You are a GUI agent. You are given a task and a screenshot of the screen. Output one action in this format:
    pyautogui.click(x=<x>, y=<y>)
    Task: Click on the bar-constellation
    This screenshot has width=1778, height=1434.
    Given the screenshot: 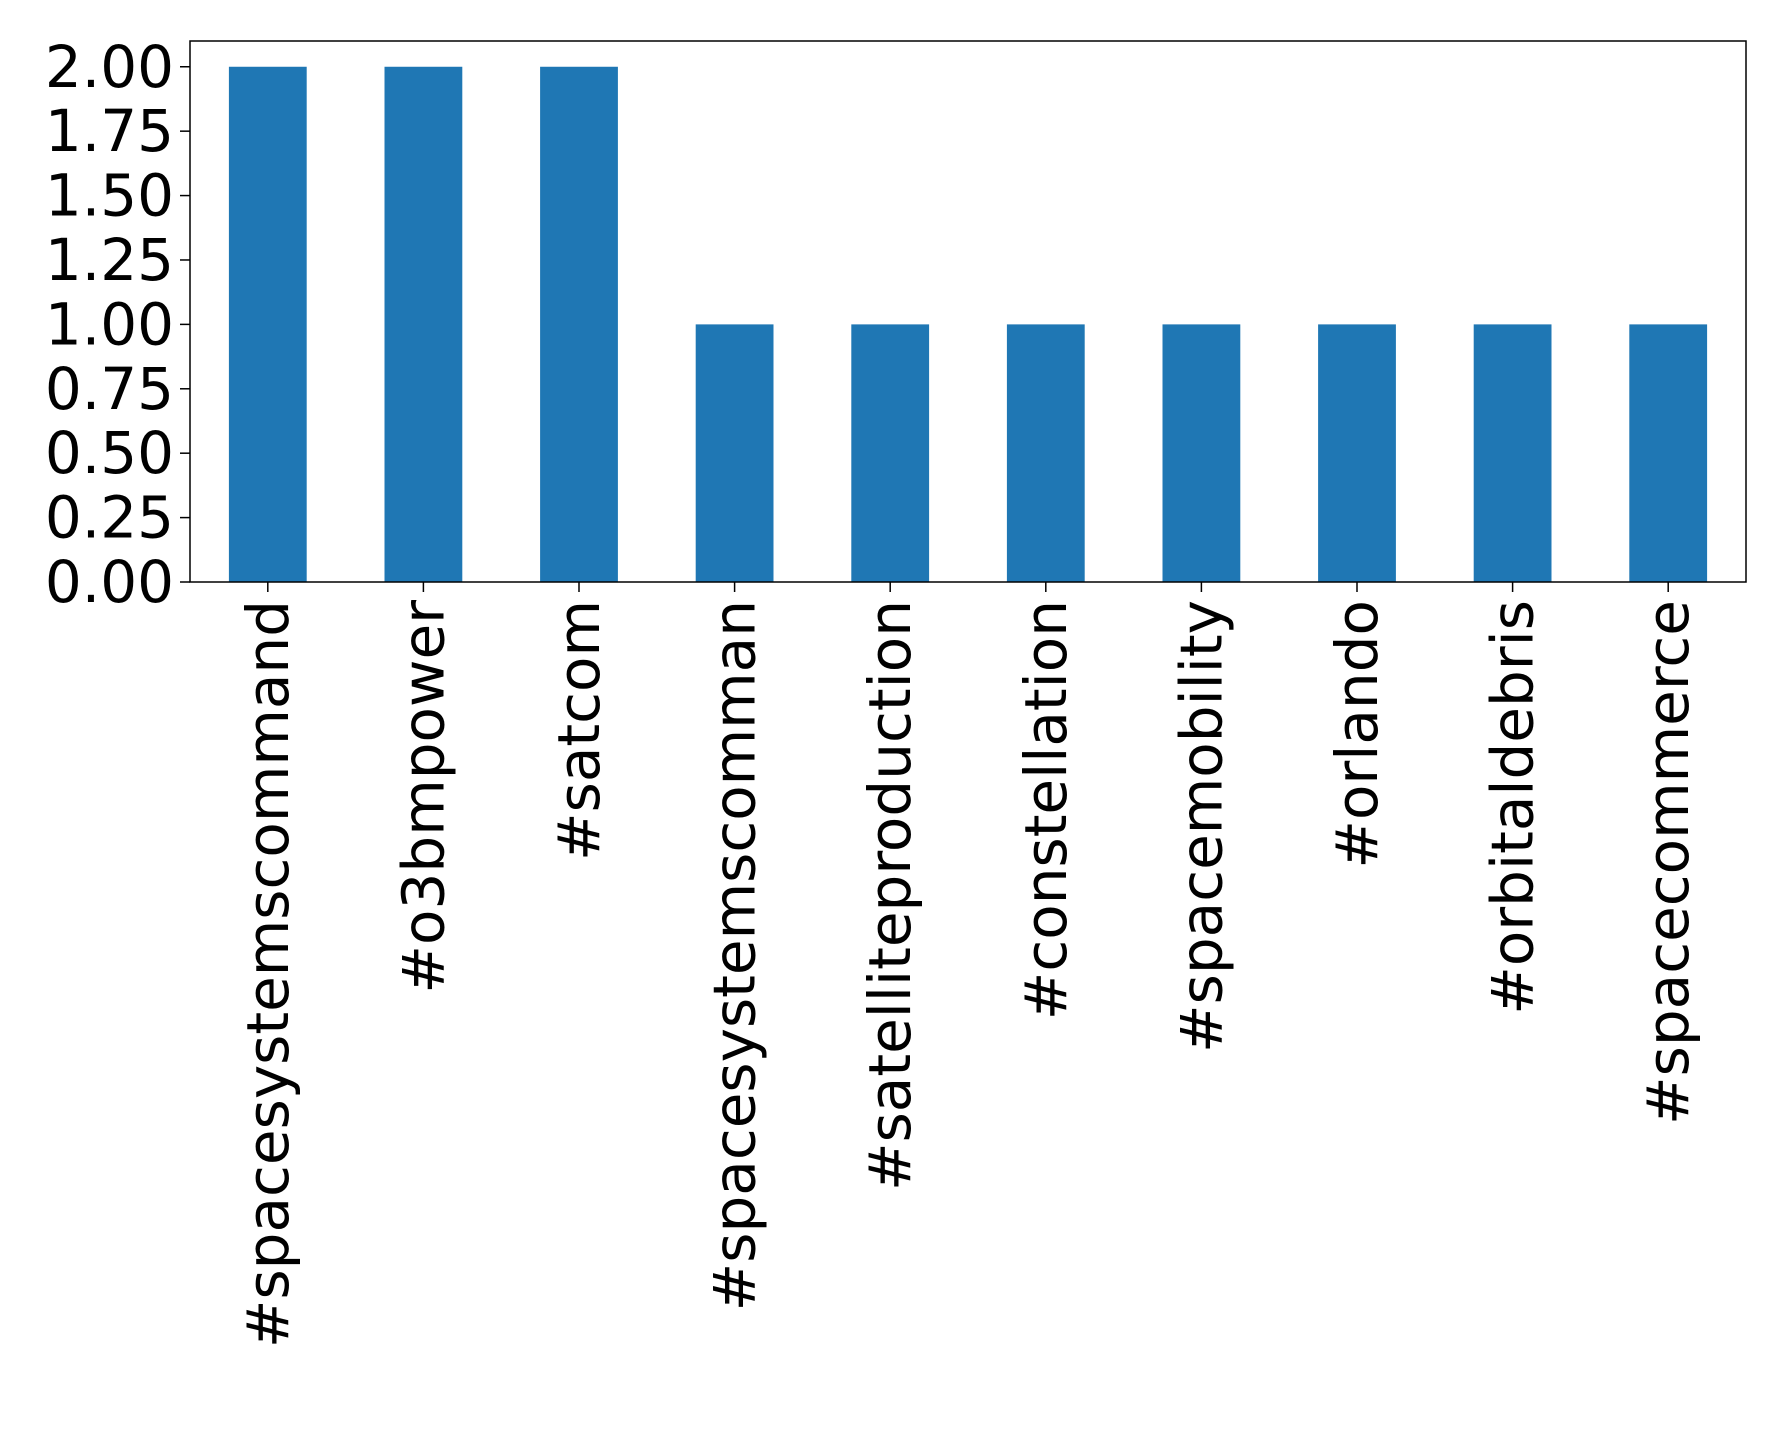 What is the action you would take?
    pyautogui.click(x=1045, y=453)
    